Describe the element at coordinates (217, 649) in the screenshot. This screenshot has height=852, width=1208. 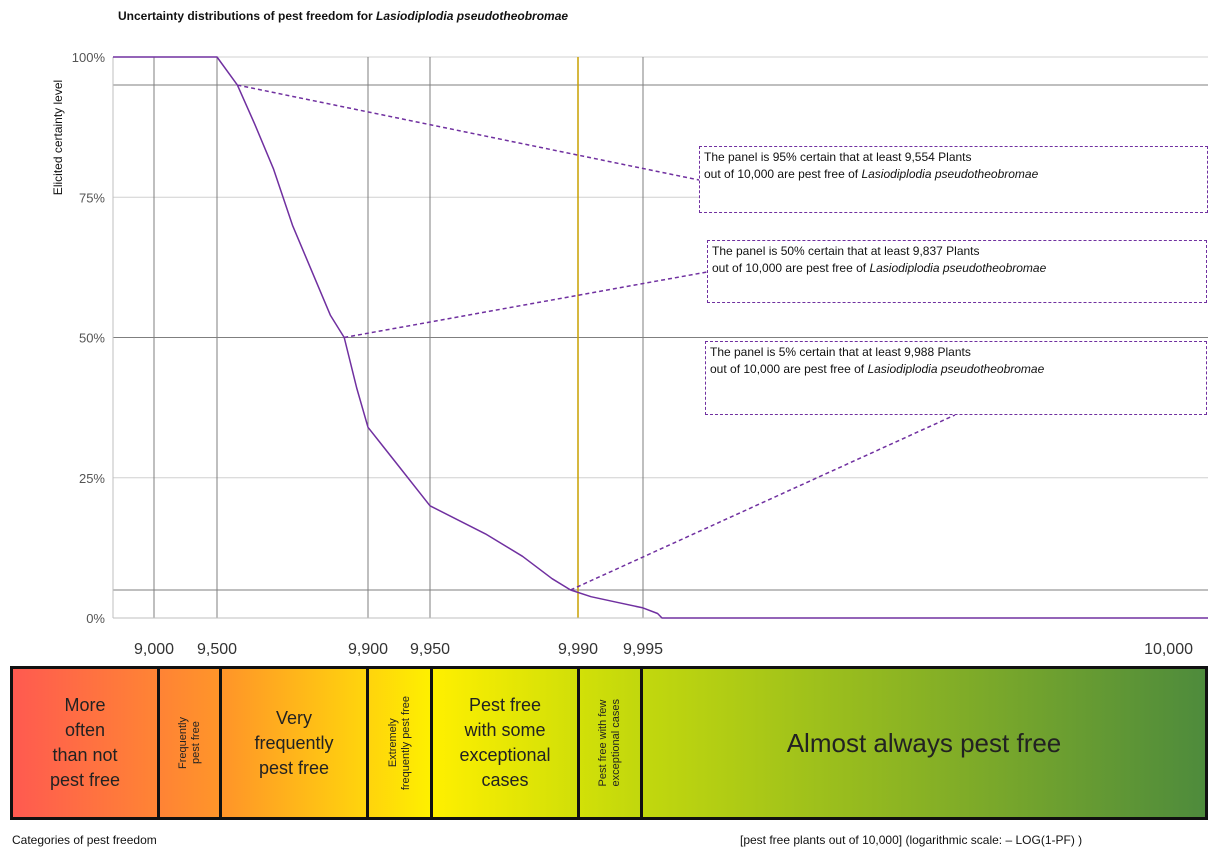
I see `x-tick-label: 9,500` at that location.